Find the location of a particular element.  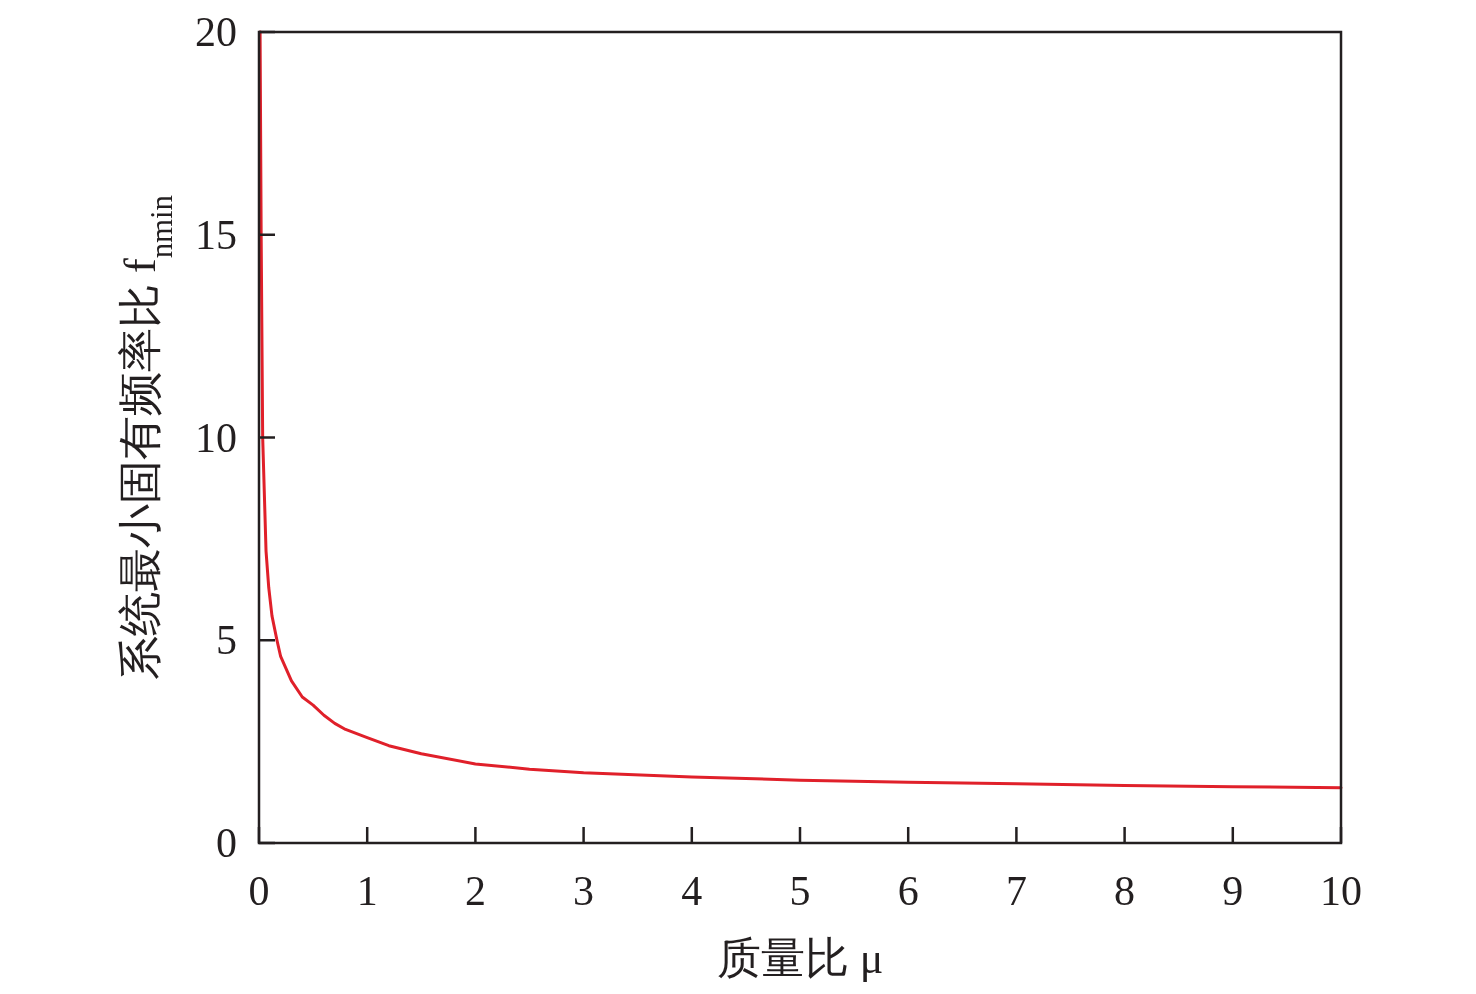

x-tick-label: 1 is located at coordinates (367, 891).